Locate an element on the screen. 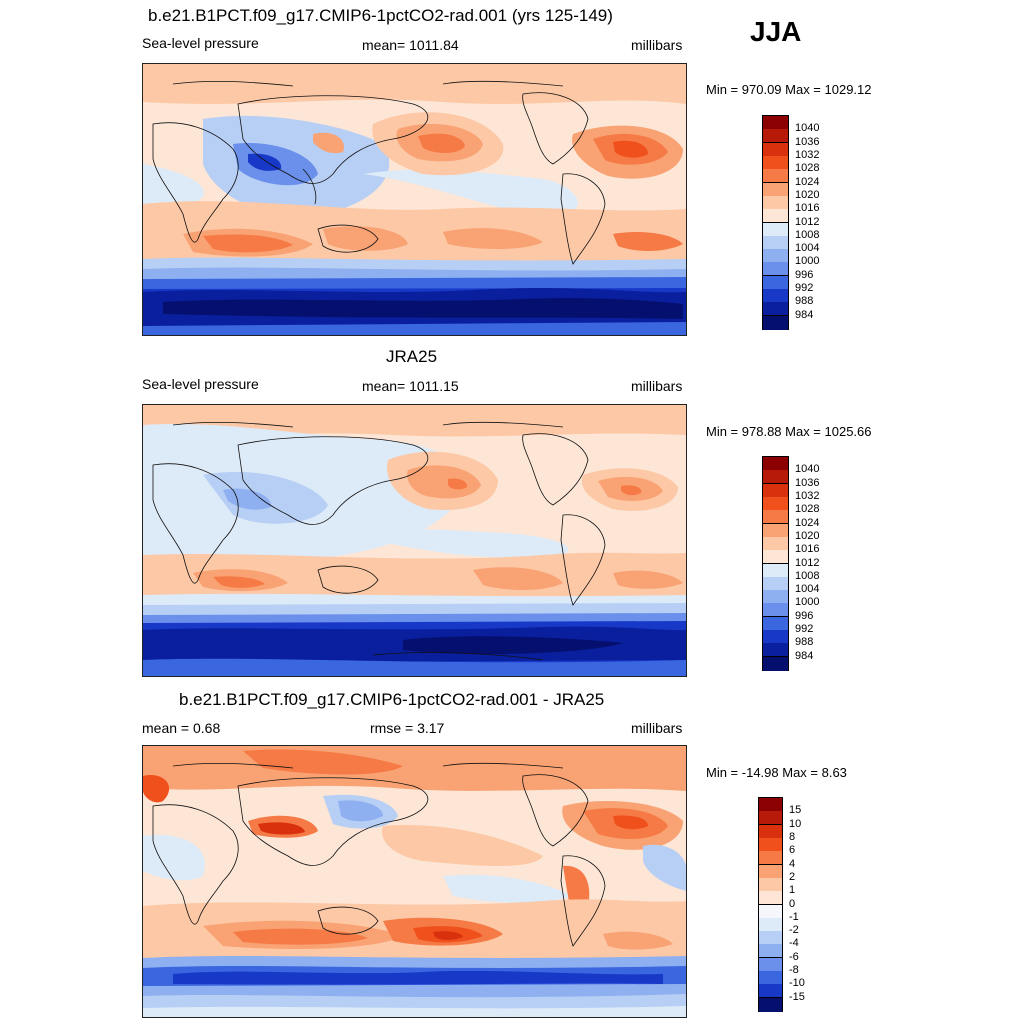  panel2-map-field is located at coordinates (414, 540).